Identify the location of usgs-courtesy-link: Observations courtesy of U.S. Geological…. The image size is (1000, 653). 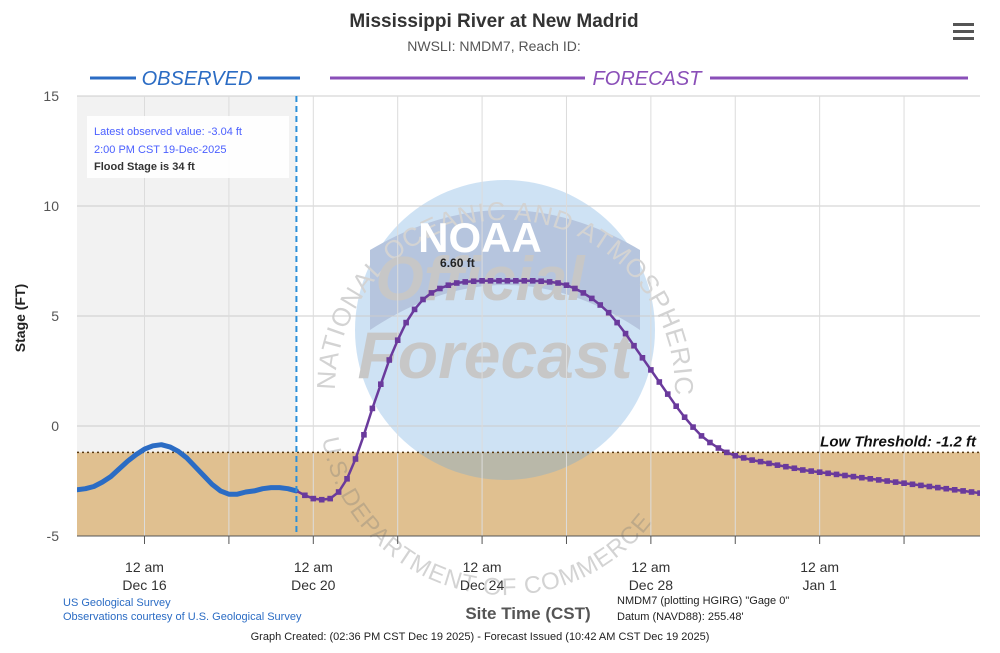
(182, 617).